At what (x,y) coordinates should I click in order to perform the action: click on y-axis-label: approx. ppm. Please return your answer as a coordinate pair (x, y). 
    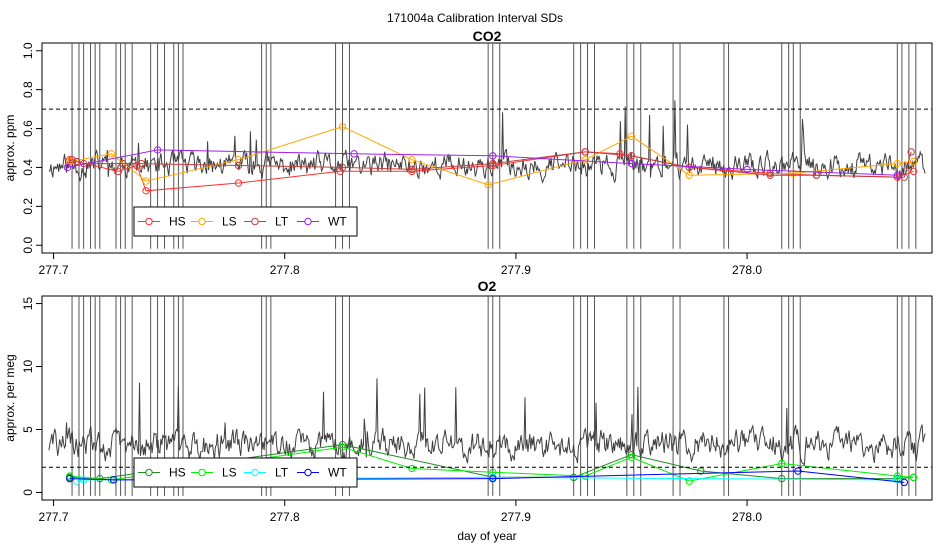
    Looking at the image, I should click on (10, 148).